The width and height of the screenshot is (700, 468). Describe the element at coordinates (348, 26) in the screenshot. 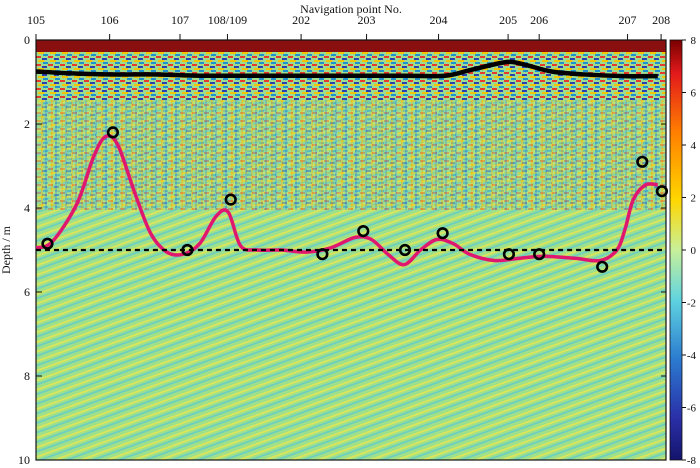

I see `top-axis: 105 106 107 108/109 202 203 204 205 206 207 208` at that location.